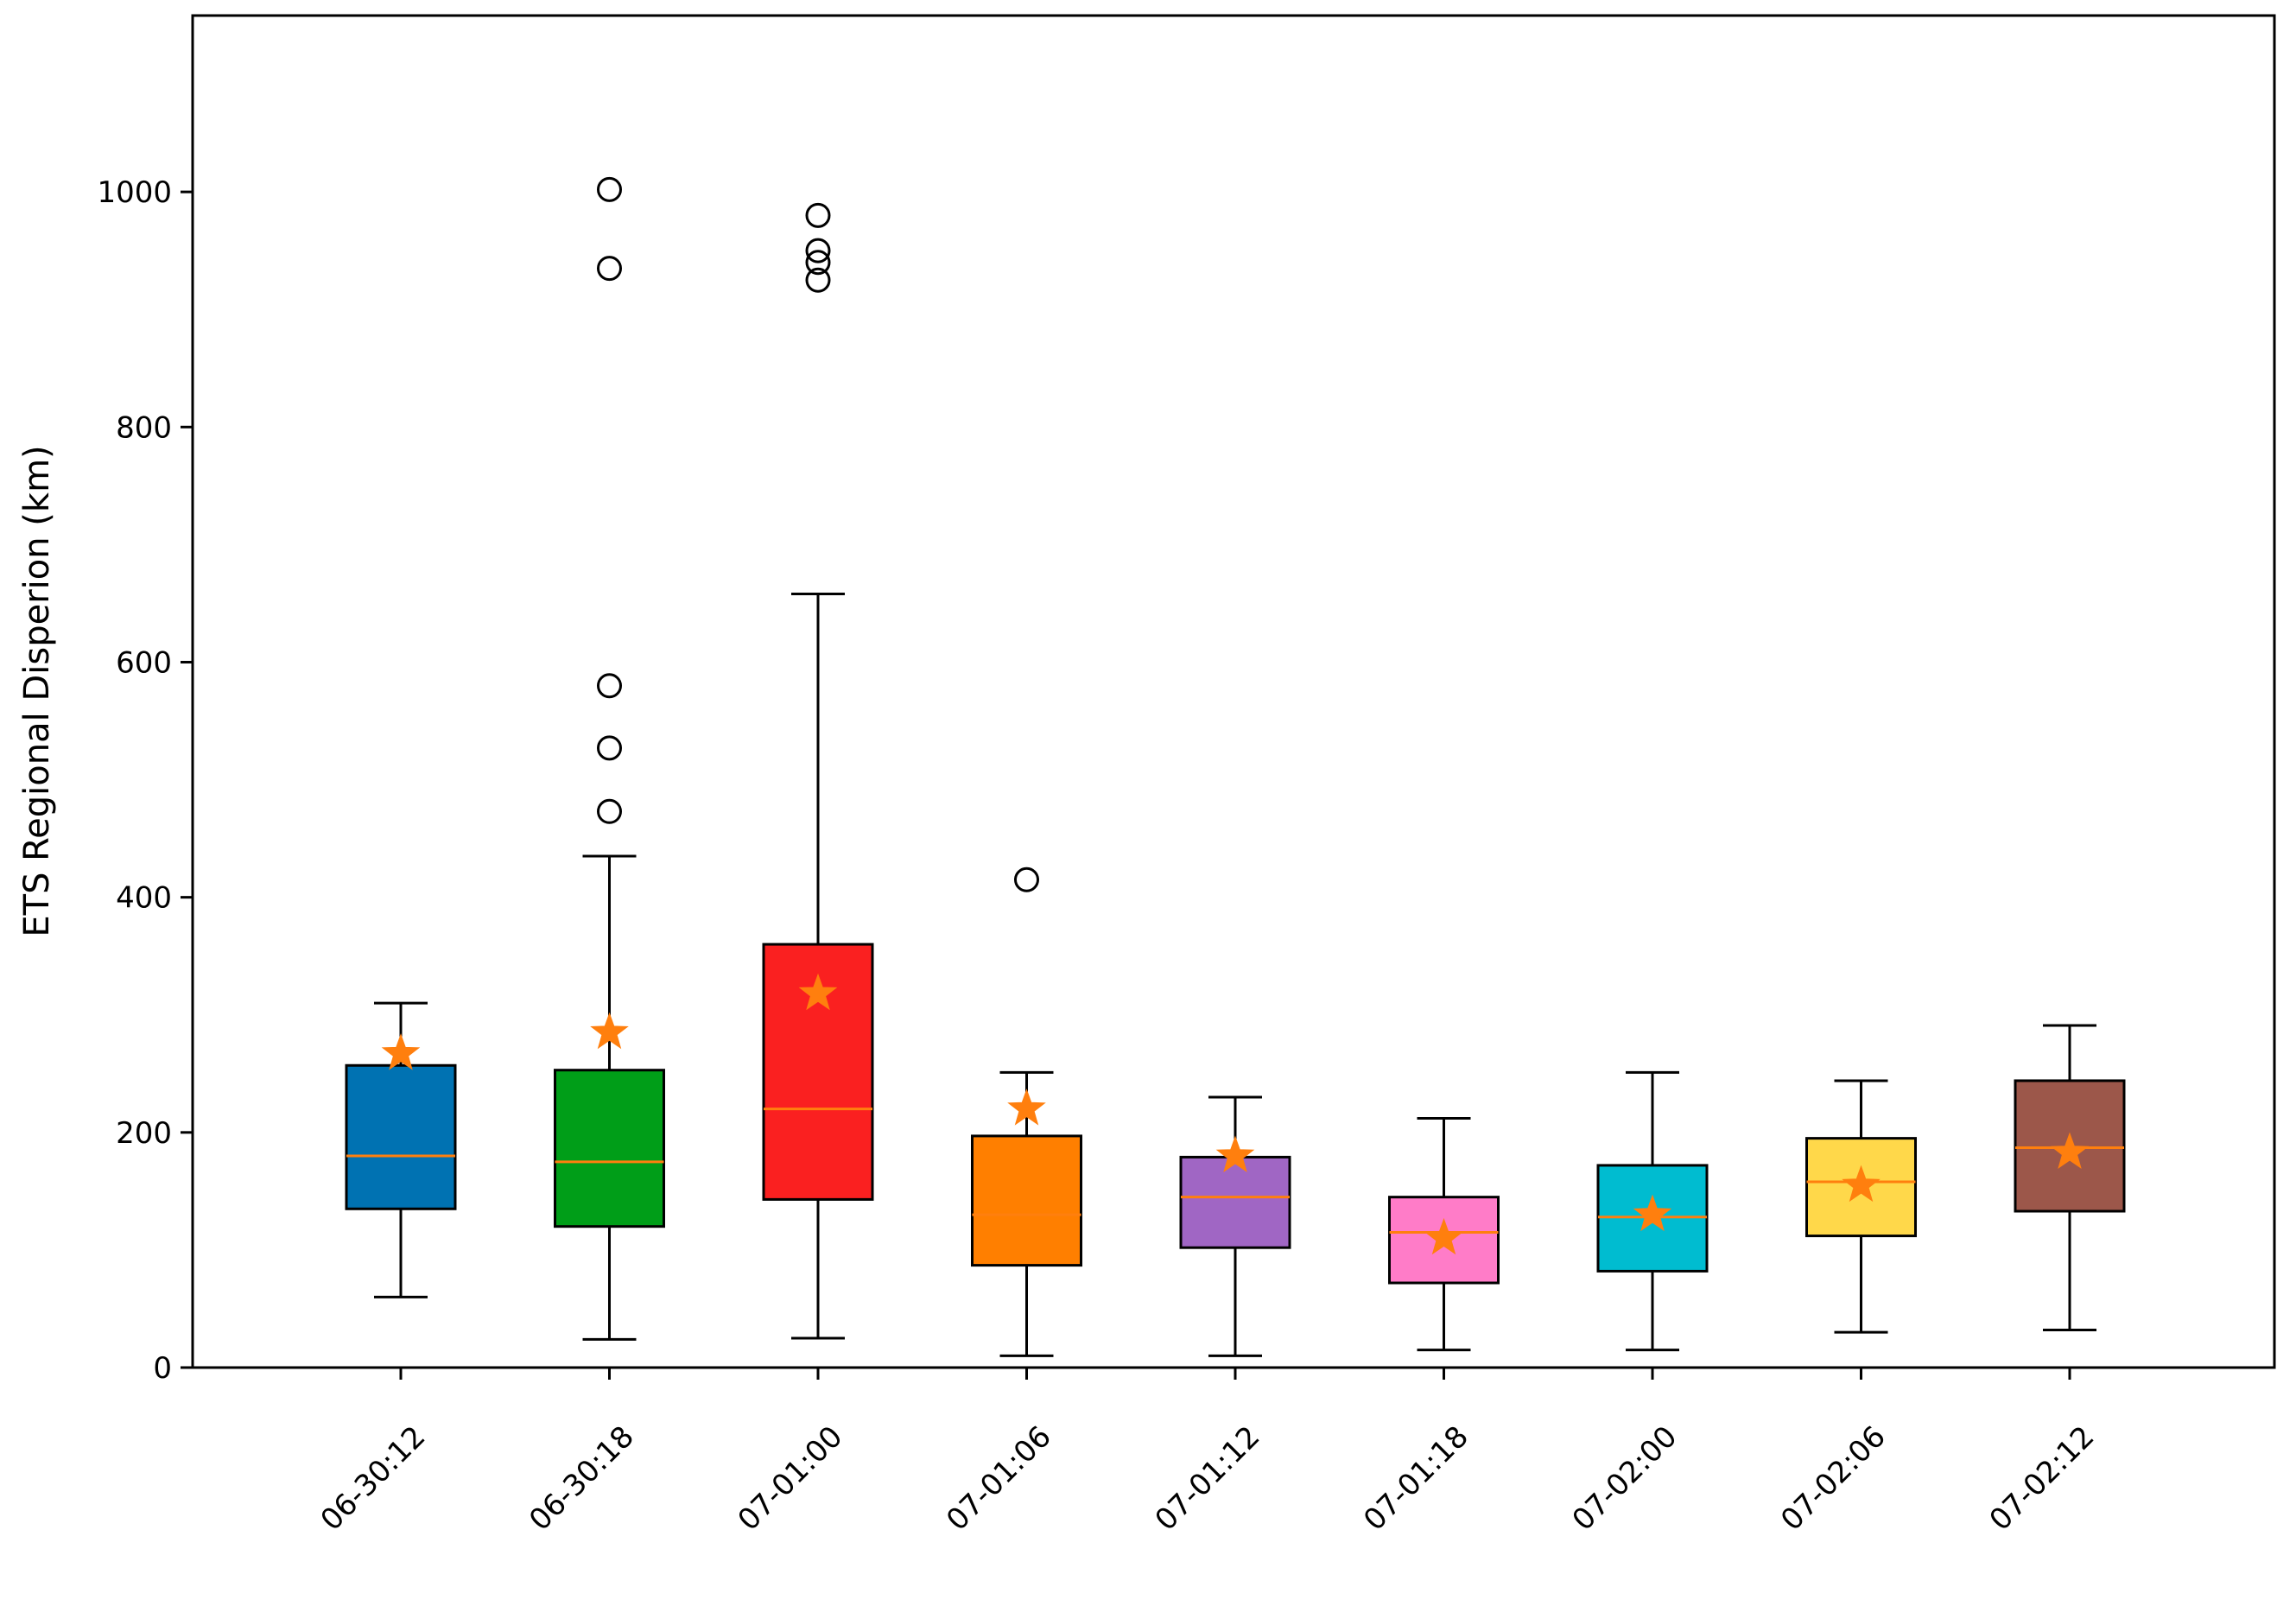 The image size is (2296, 1606). What do you see at coordinates (144, 662) in the screenshot?
I see `y-tick-label: 600` at bounding box center [144, 662].